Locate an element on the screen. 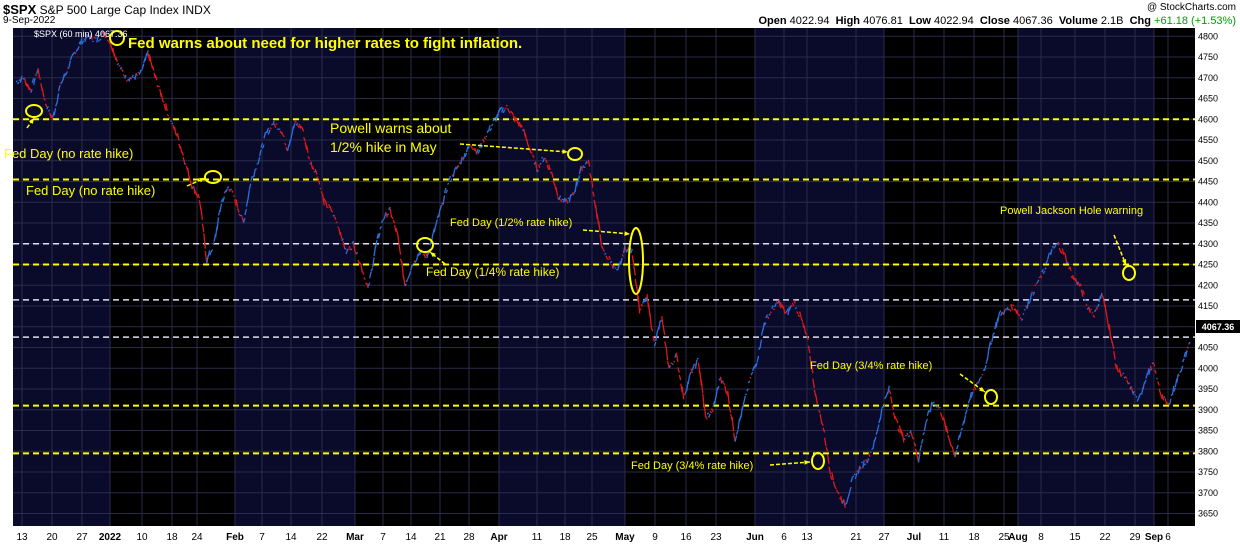 Image resolution: width=1240 pixels, height=546 pixels. y-tick-label: 4400 is located at coordinates (1208, 202).